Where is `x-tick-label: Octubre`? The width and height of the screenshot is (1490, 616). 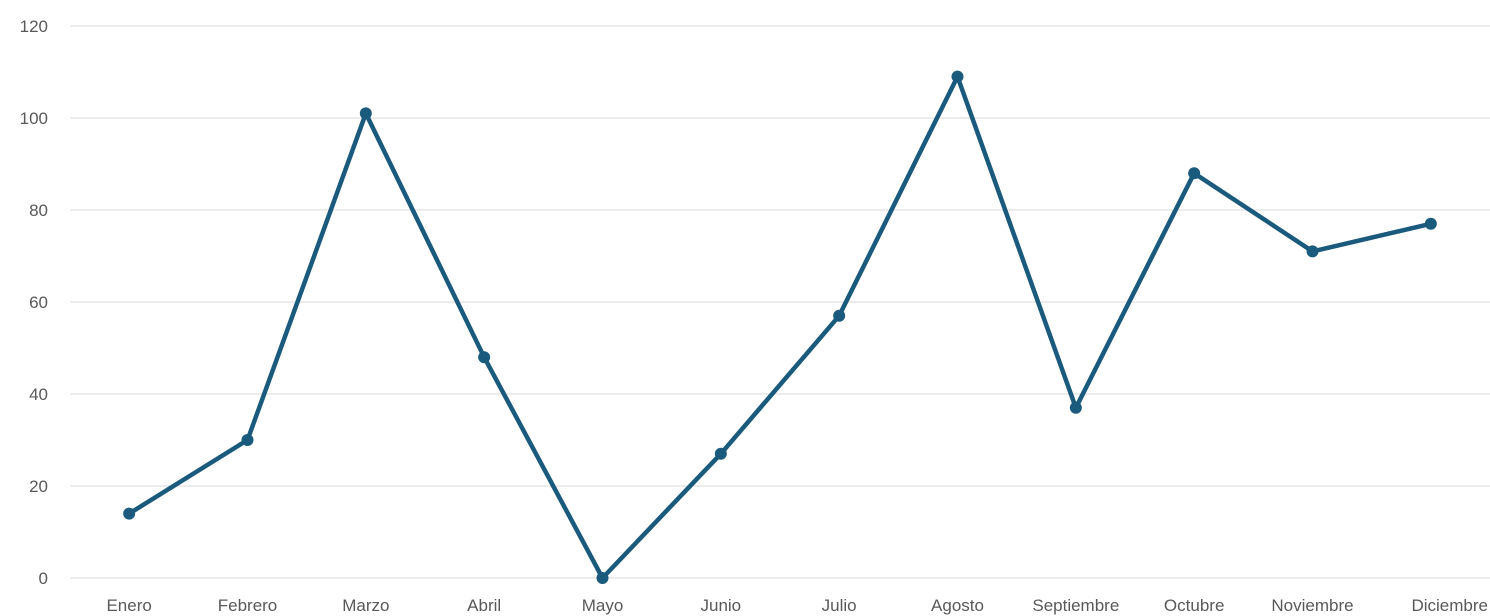
x-tick-label: Octubre is located at coordinates (1194, 605).